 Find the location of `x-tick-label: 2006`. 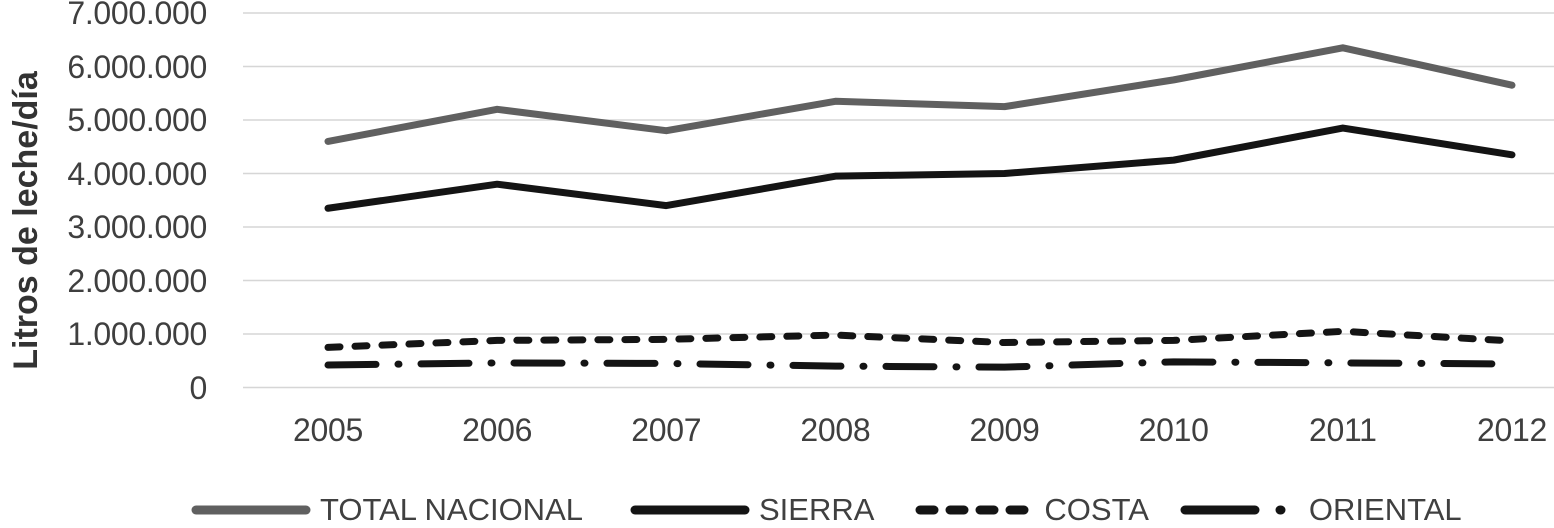

x-tick-label: 2006 is located at coordinates (497, 430).